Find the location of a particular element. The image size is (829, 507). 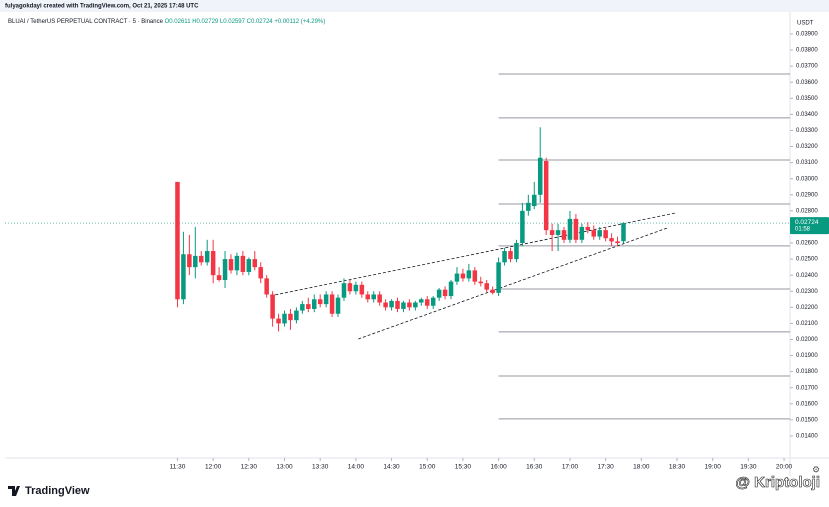

currency: USDT is located at coordinates (805, 24).